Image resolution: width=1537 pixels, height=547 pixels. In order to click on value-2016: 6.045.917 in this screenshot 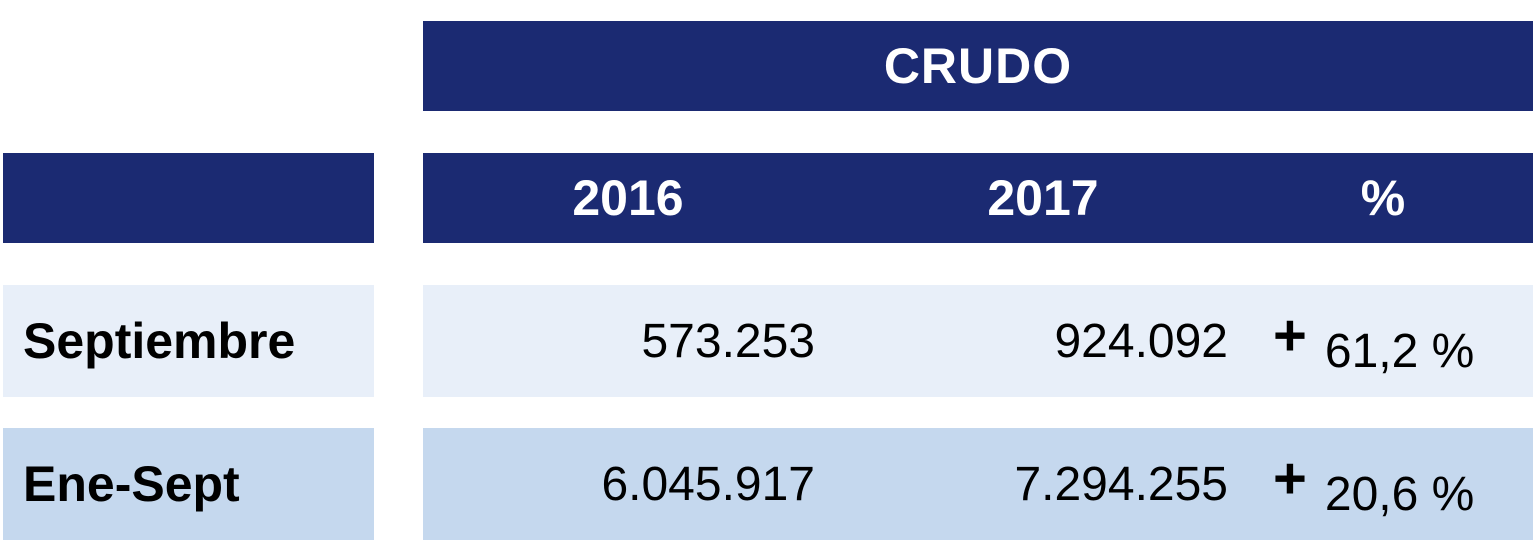, I will do `click(708, 484)`.